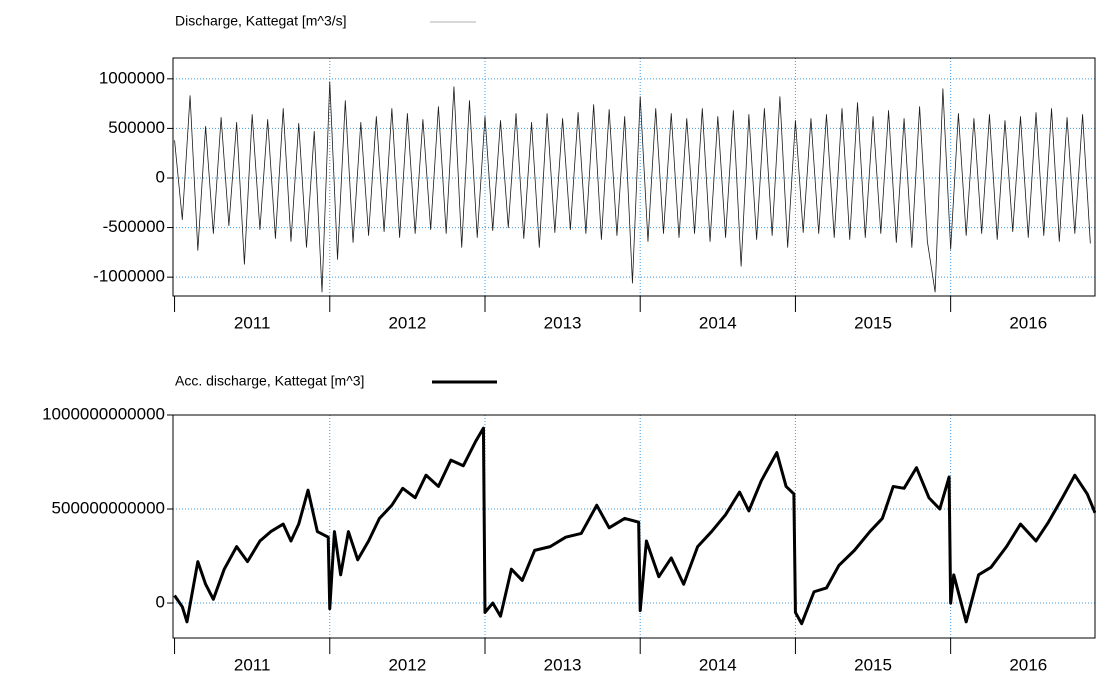  I want to click on y-tick-label: 500000000000, so click(108, 507).